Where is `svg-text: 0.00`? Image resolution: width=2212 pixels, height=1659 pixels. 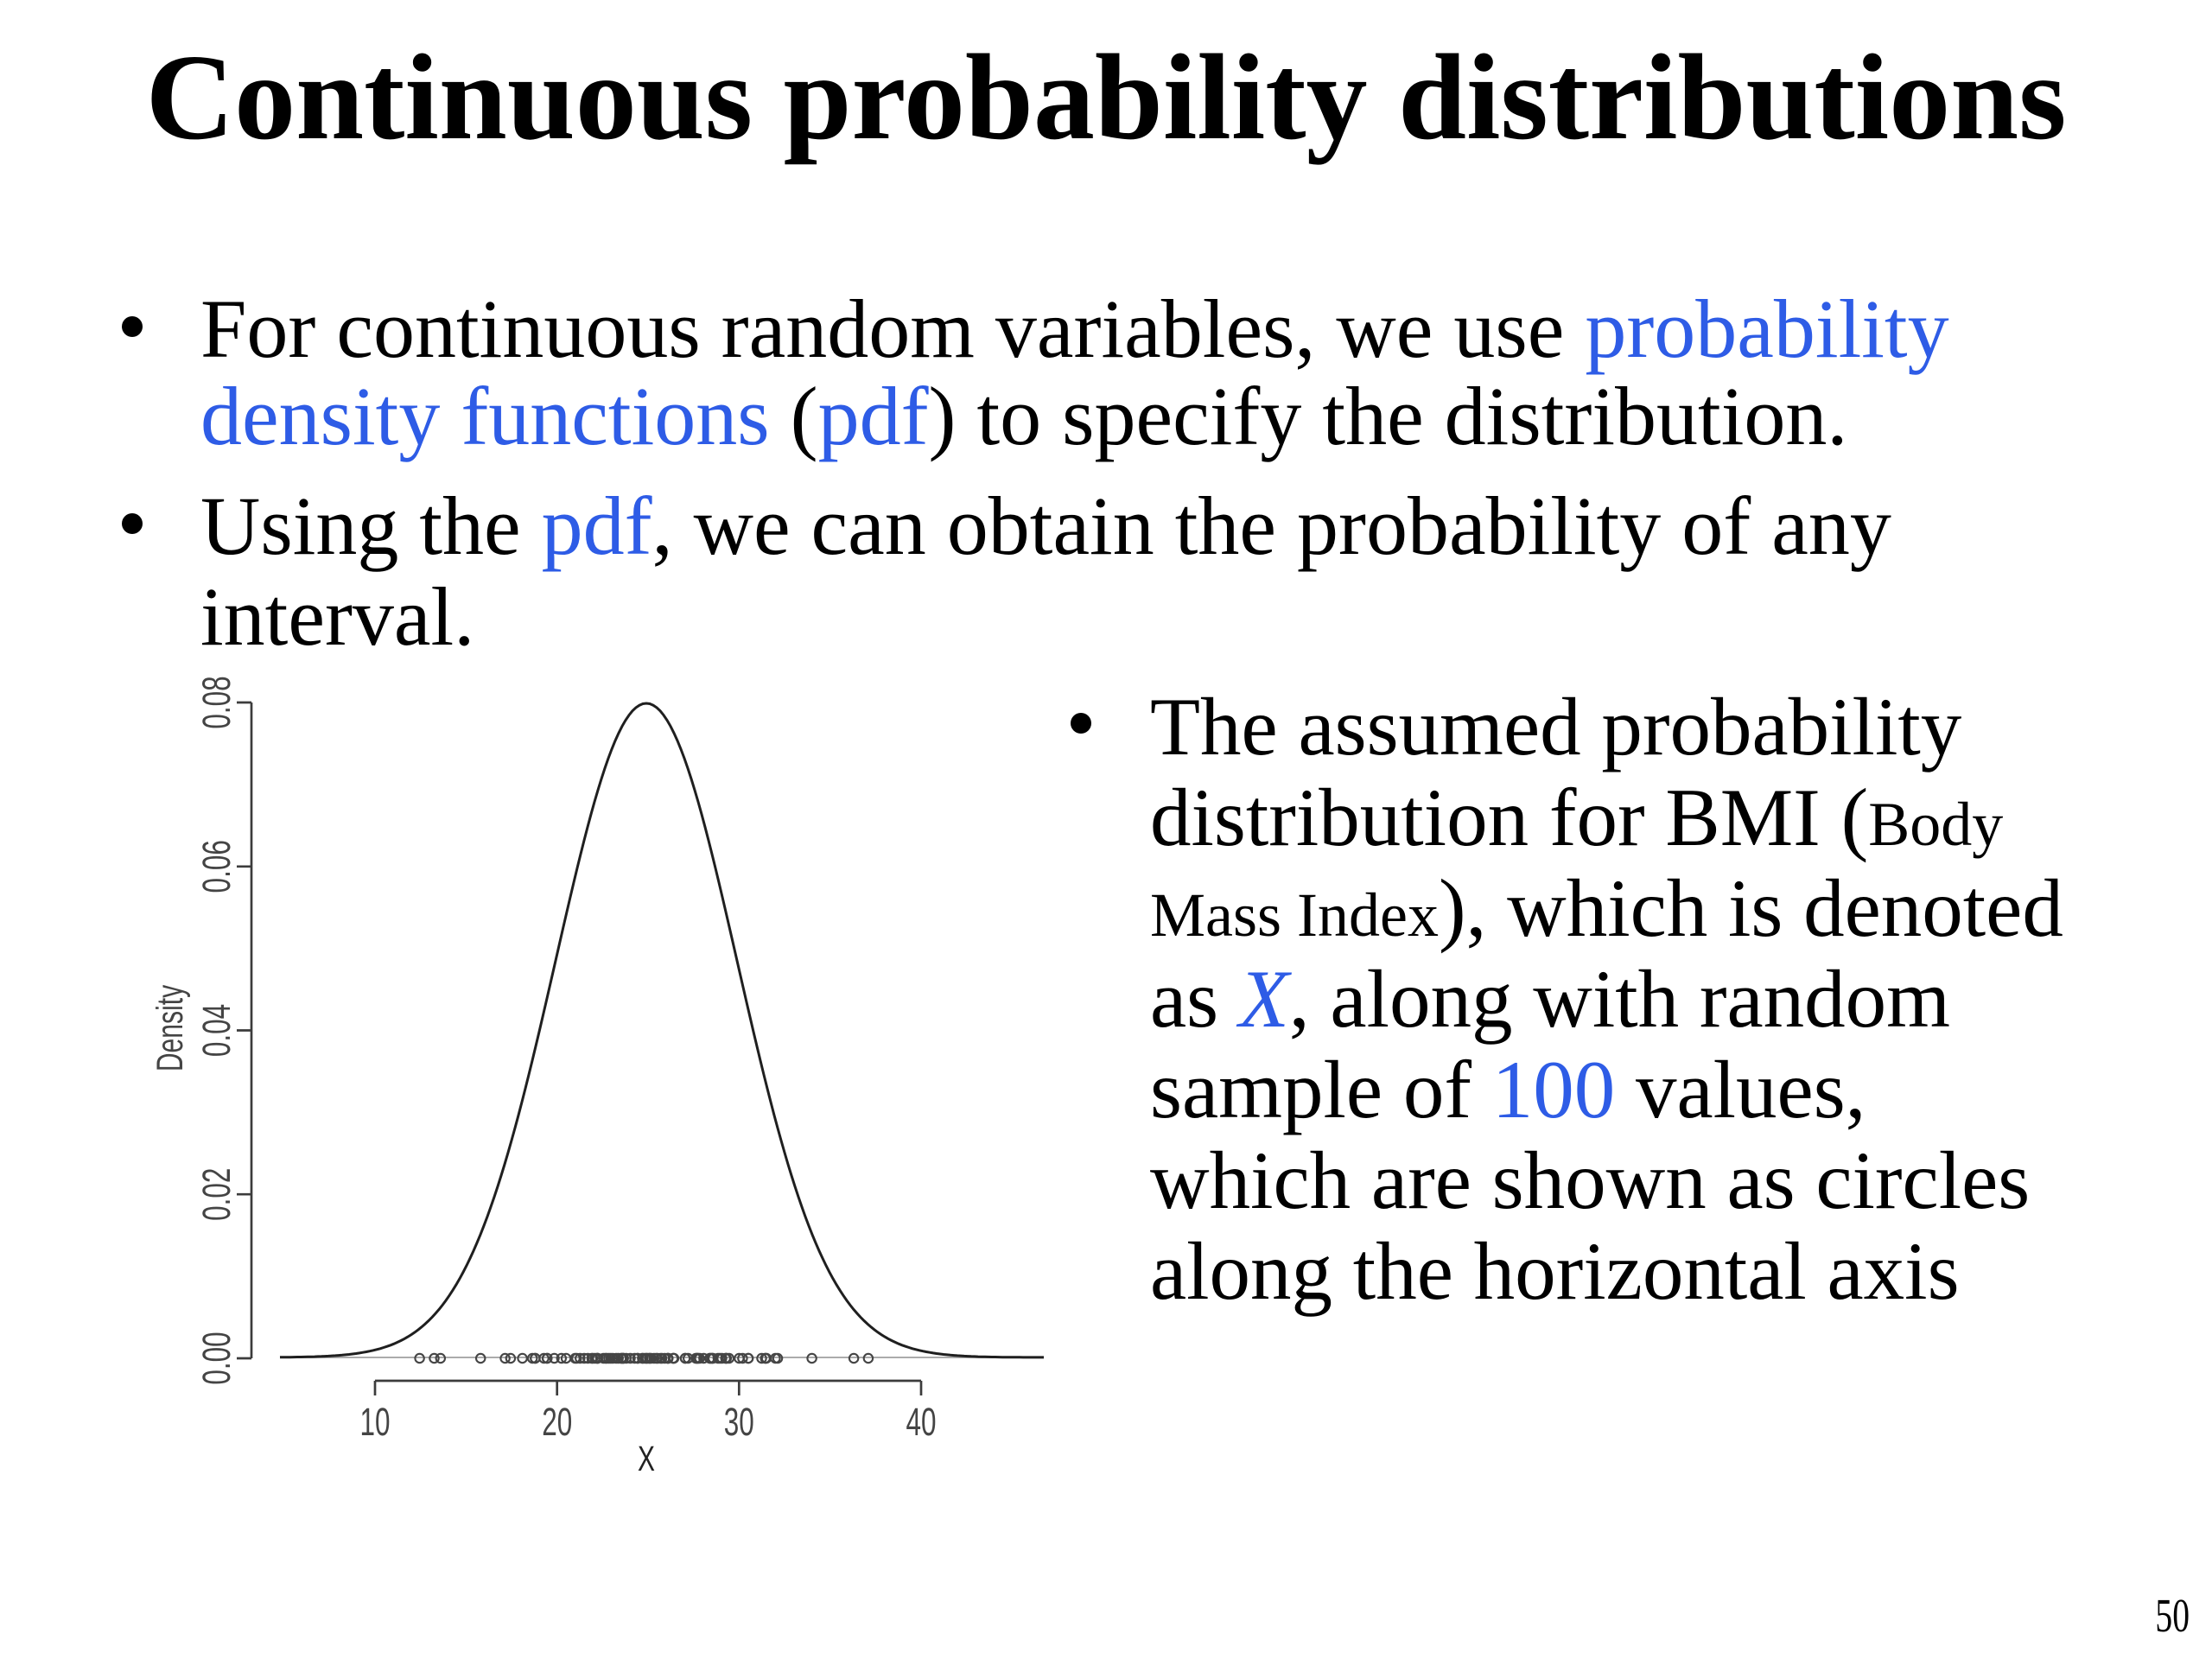
svg-text: 0.00 is located at coordinates (217, 1358).